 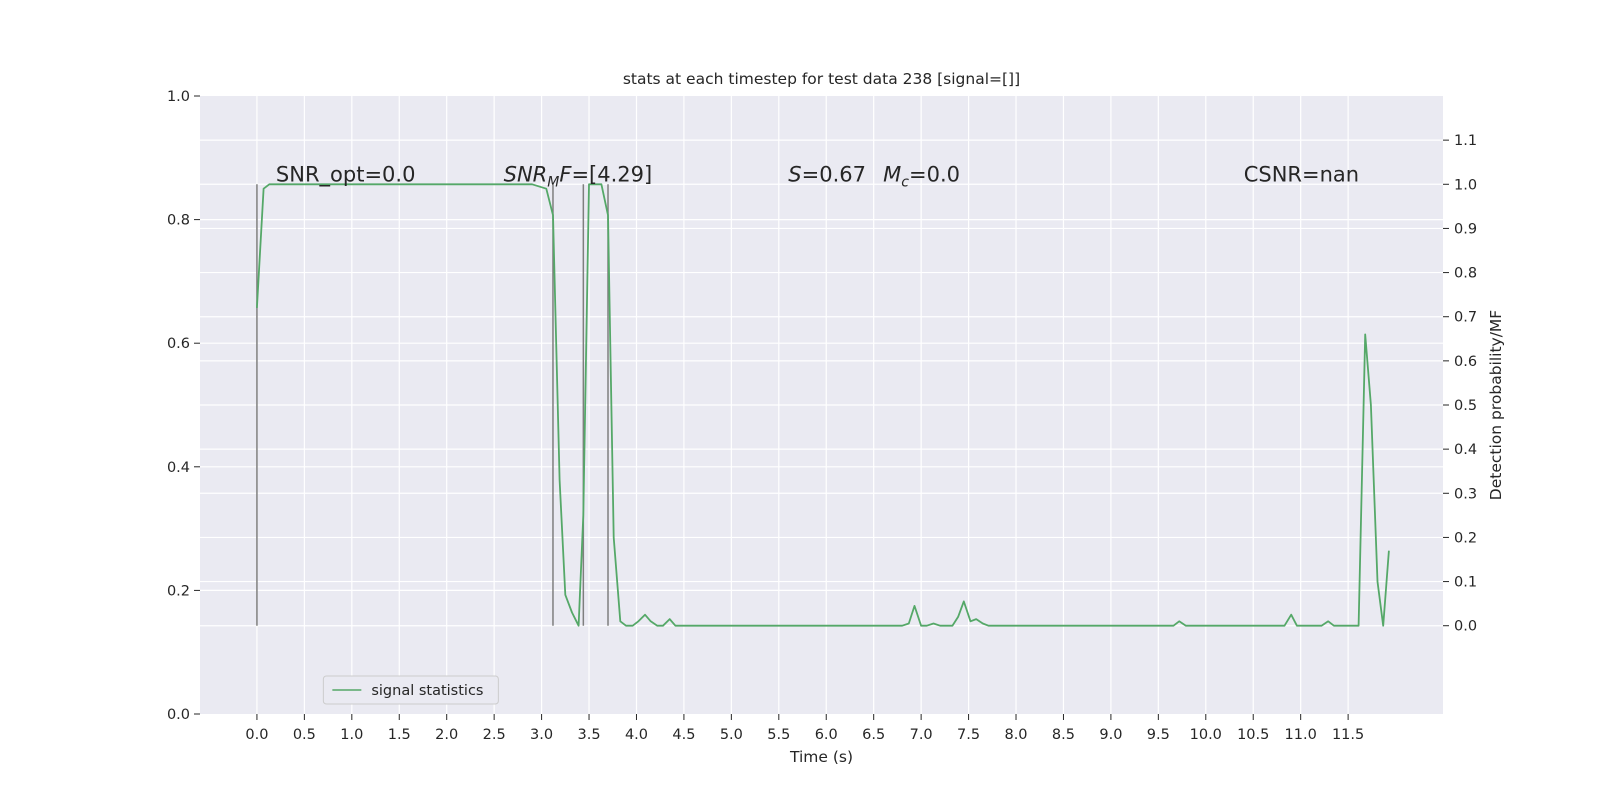 I want to click on annotation-snr-mf: SNRMF=[4.29], so click(x=578, y=176).